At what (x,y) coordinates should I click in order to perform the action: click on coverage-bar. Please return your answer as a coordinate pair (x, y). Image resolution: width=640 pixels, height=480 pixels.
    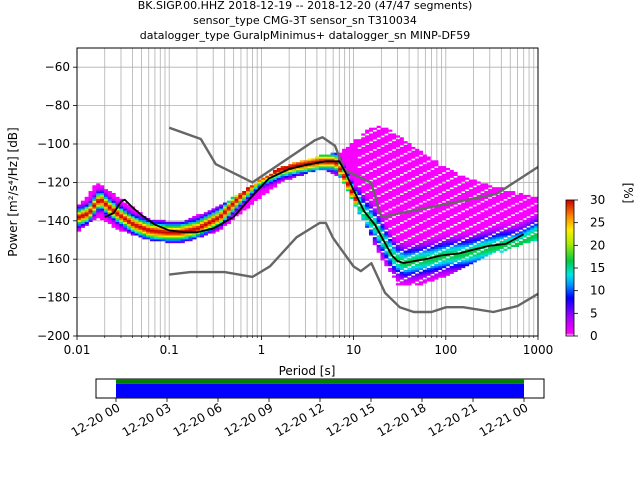
    Looking at the image, I should click on (320, 390).